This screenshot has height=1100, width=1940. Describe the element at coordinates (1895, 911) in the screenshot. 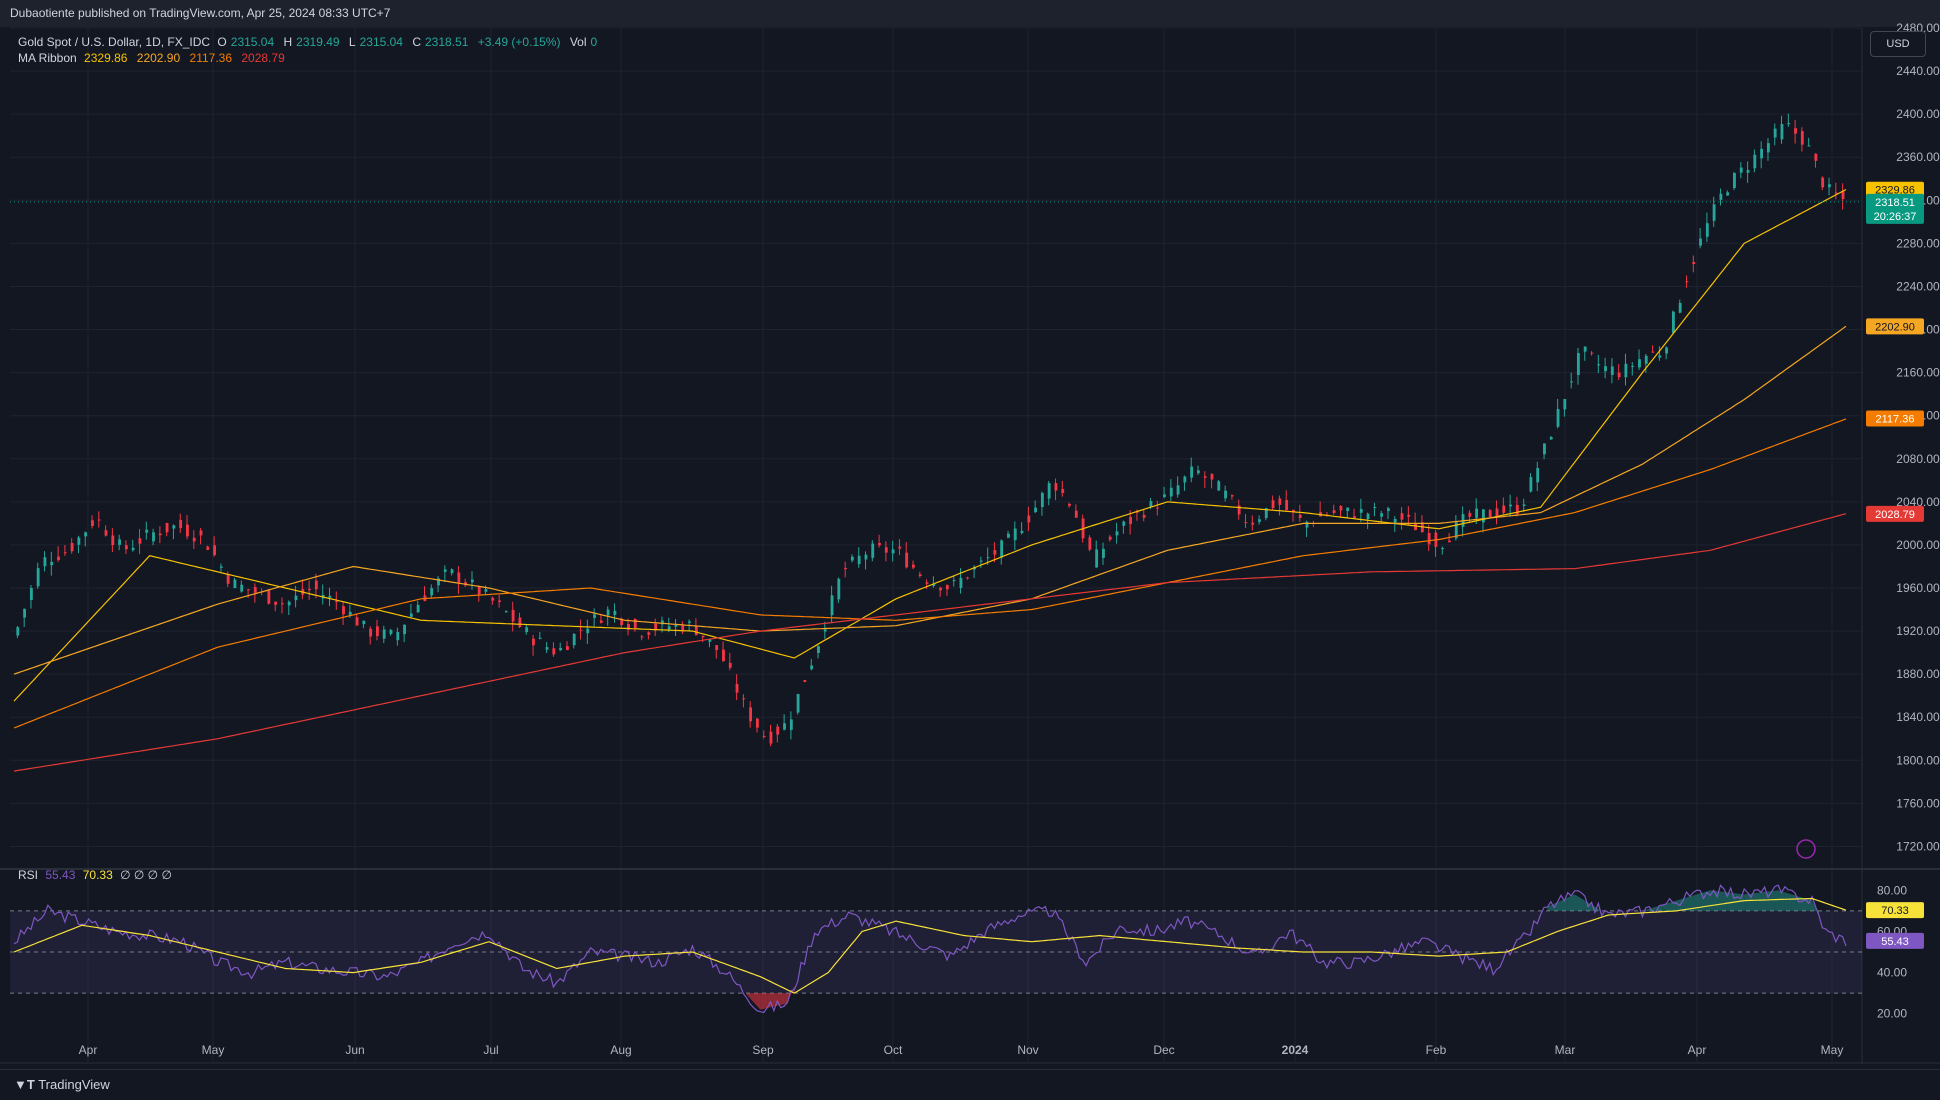

I see `rsi-ma-badge: 70.33` at that location.